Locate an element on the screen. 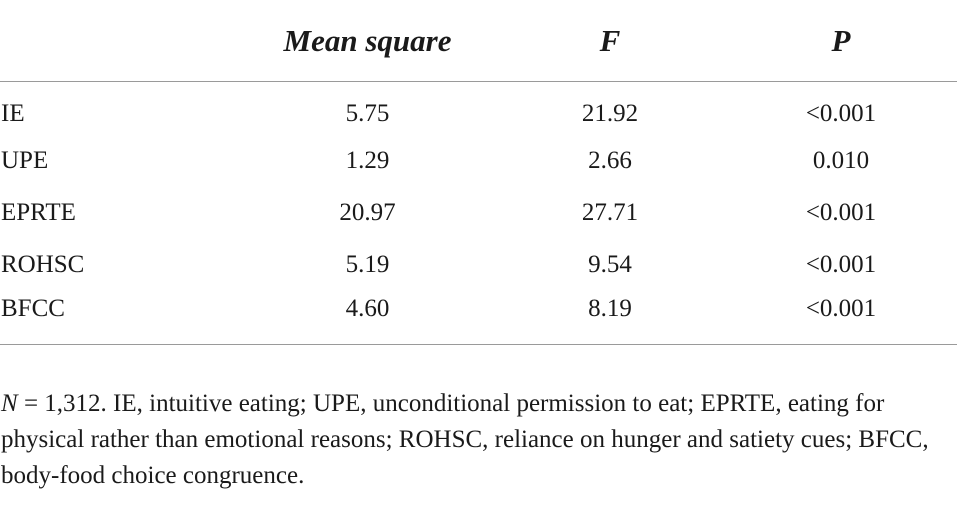 Image resolution: width=957 pixels, height=513 pixels. row-label: EPRTE is located at coordinates (38, 212).